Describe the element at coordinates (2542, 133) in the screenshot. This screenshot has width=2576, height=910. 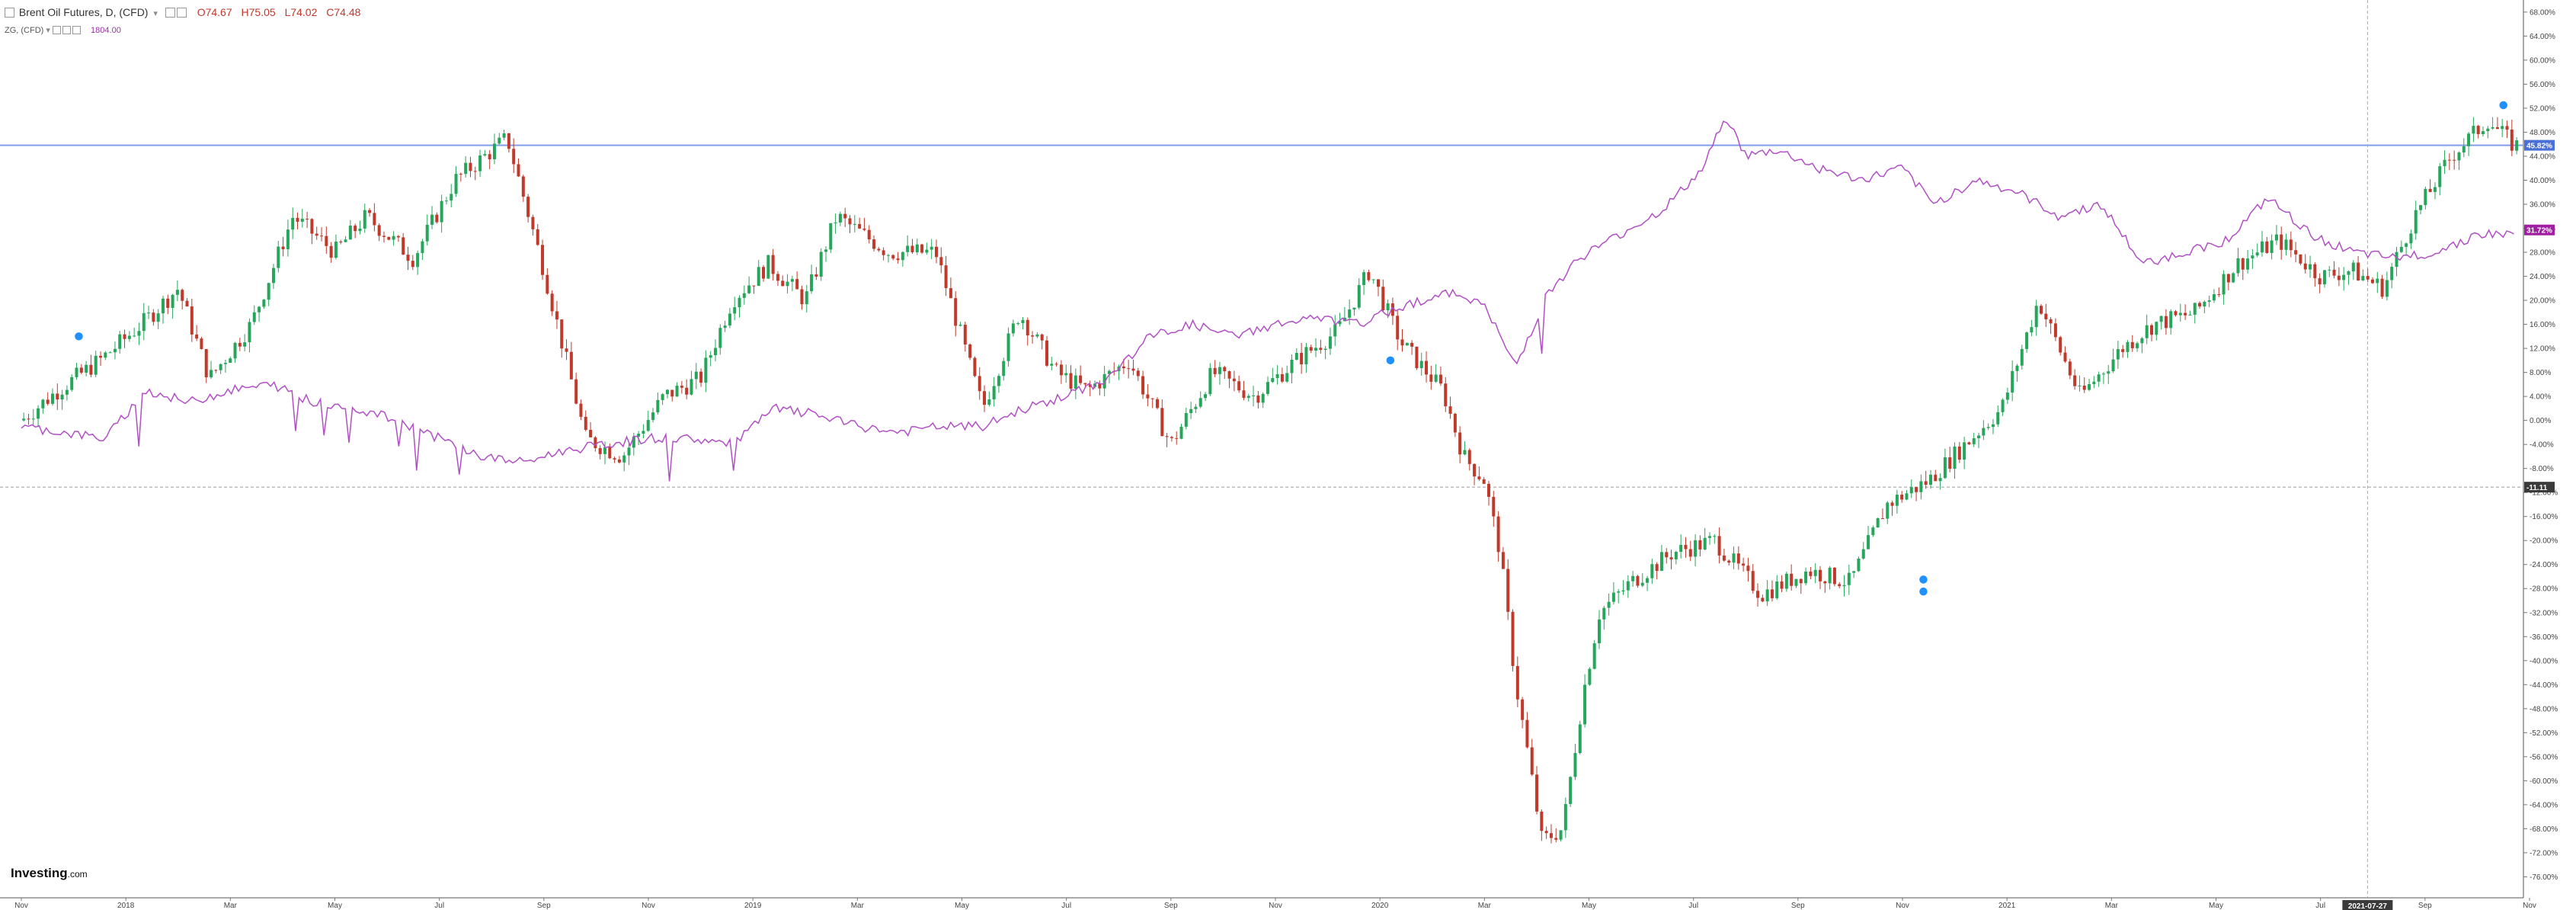
I see `y-tick-label: 48.00%` at that location.